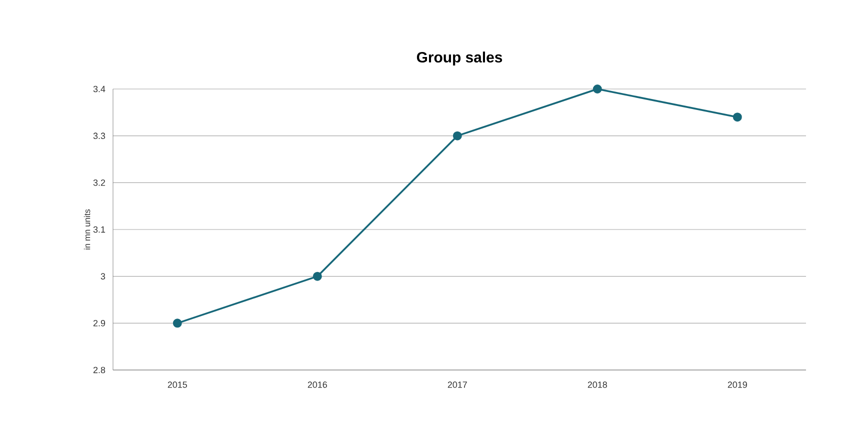  What do you see at coordinates (597, 385) in the screenshot?
I see `x-tick-label: 2018` at bounding box center [597, 385].